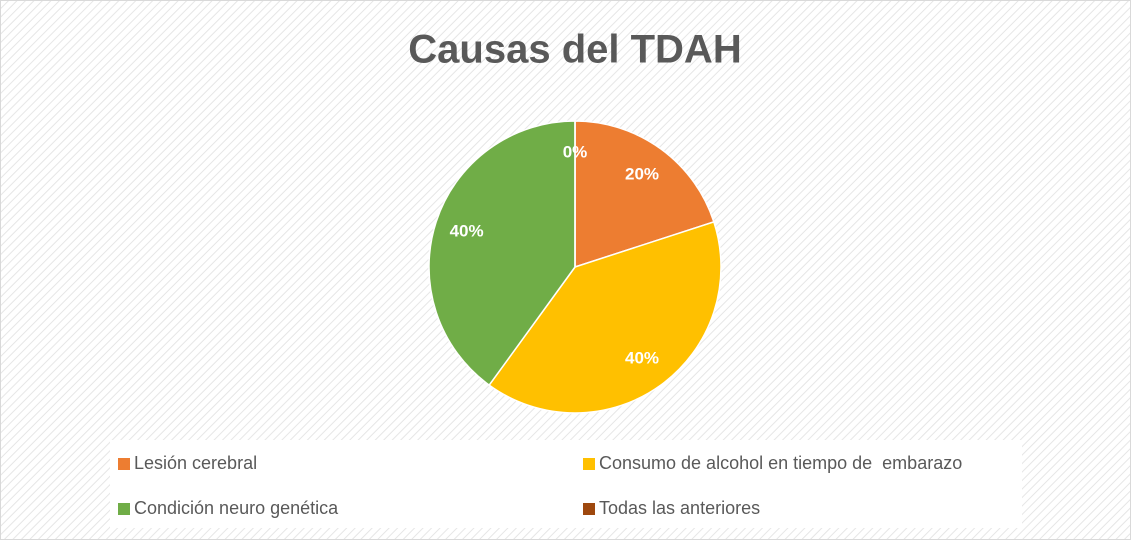 This screenshot has width=1131, height=540. Describe the element at coordinates (780, 463) in the screenshot. I see `legend-label: Consumo de alcohol en tiempo de embarazo` at that location.